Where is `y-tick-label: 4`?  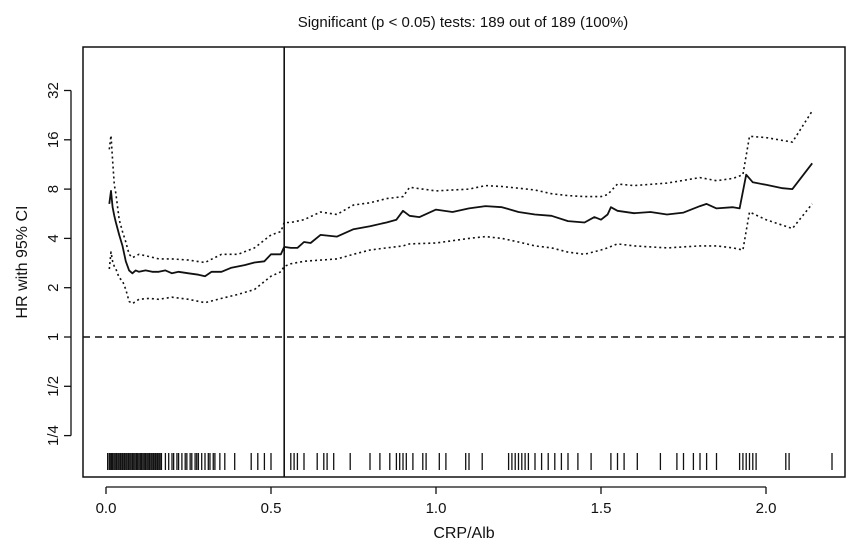 y-tick-label: 4 is located at coordinates (53, 238).